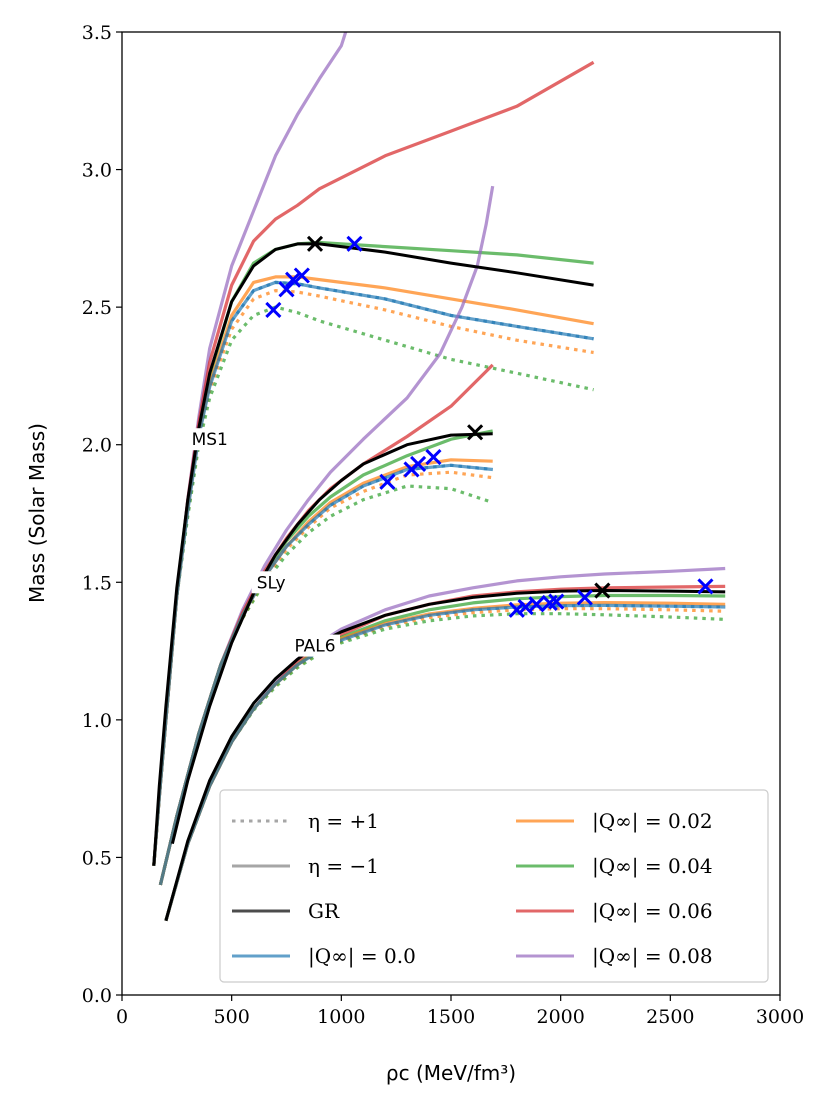 The width and height of the screenshot is (831, 1107). I want to click on y-tick-label: 1.0, so click(97, 721).